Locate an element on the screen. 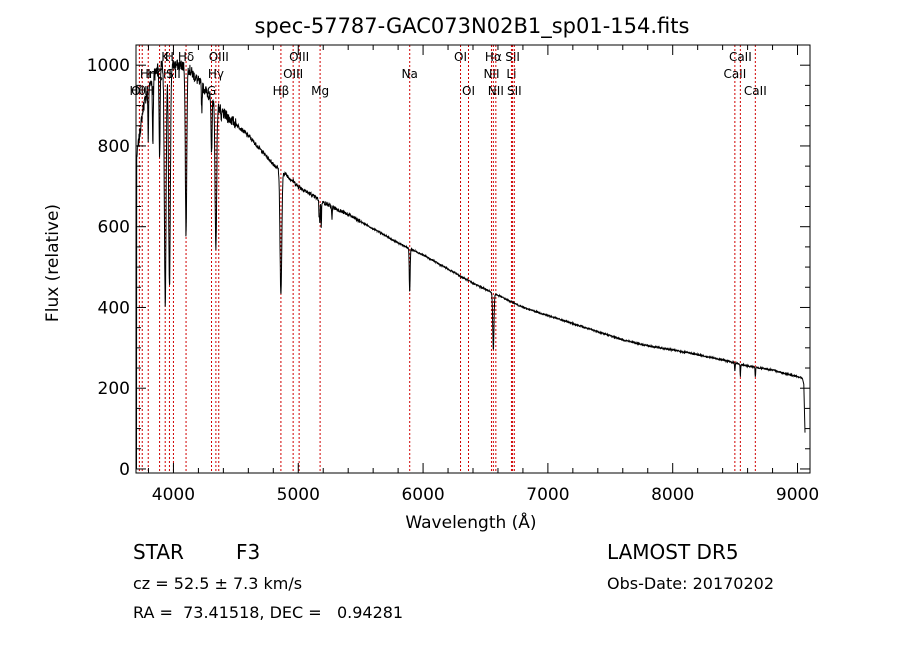 The height and width of the screenshot is (649, 900). x-tick-label: 7000 is located at coordinates (547, 495).